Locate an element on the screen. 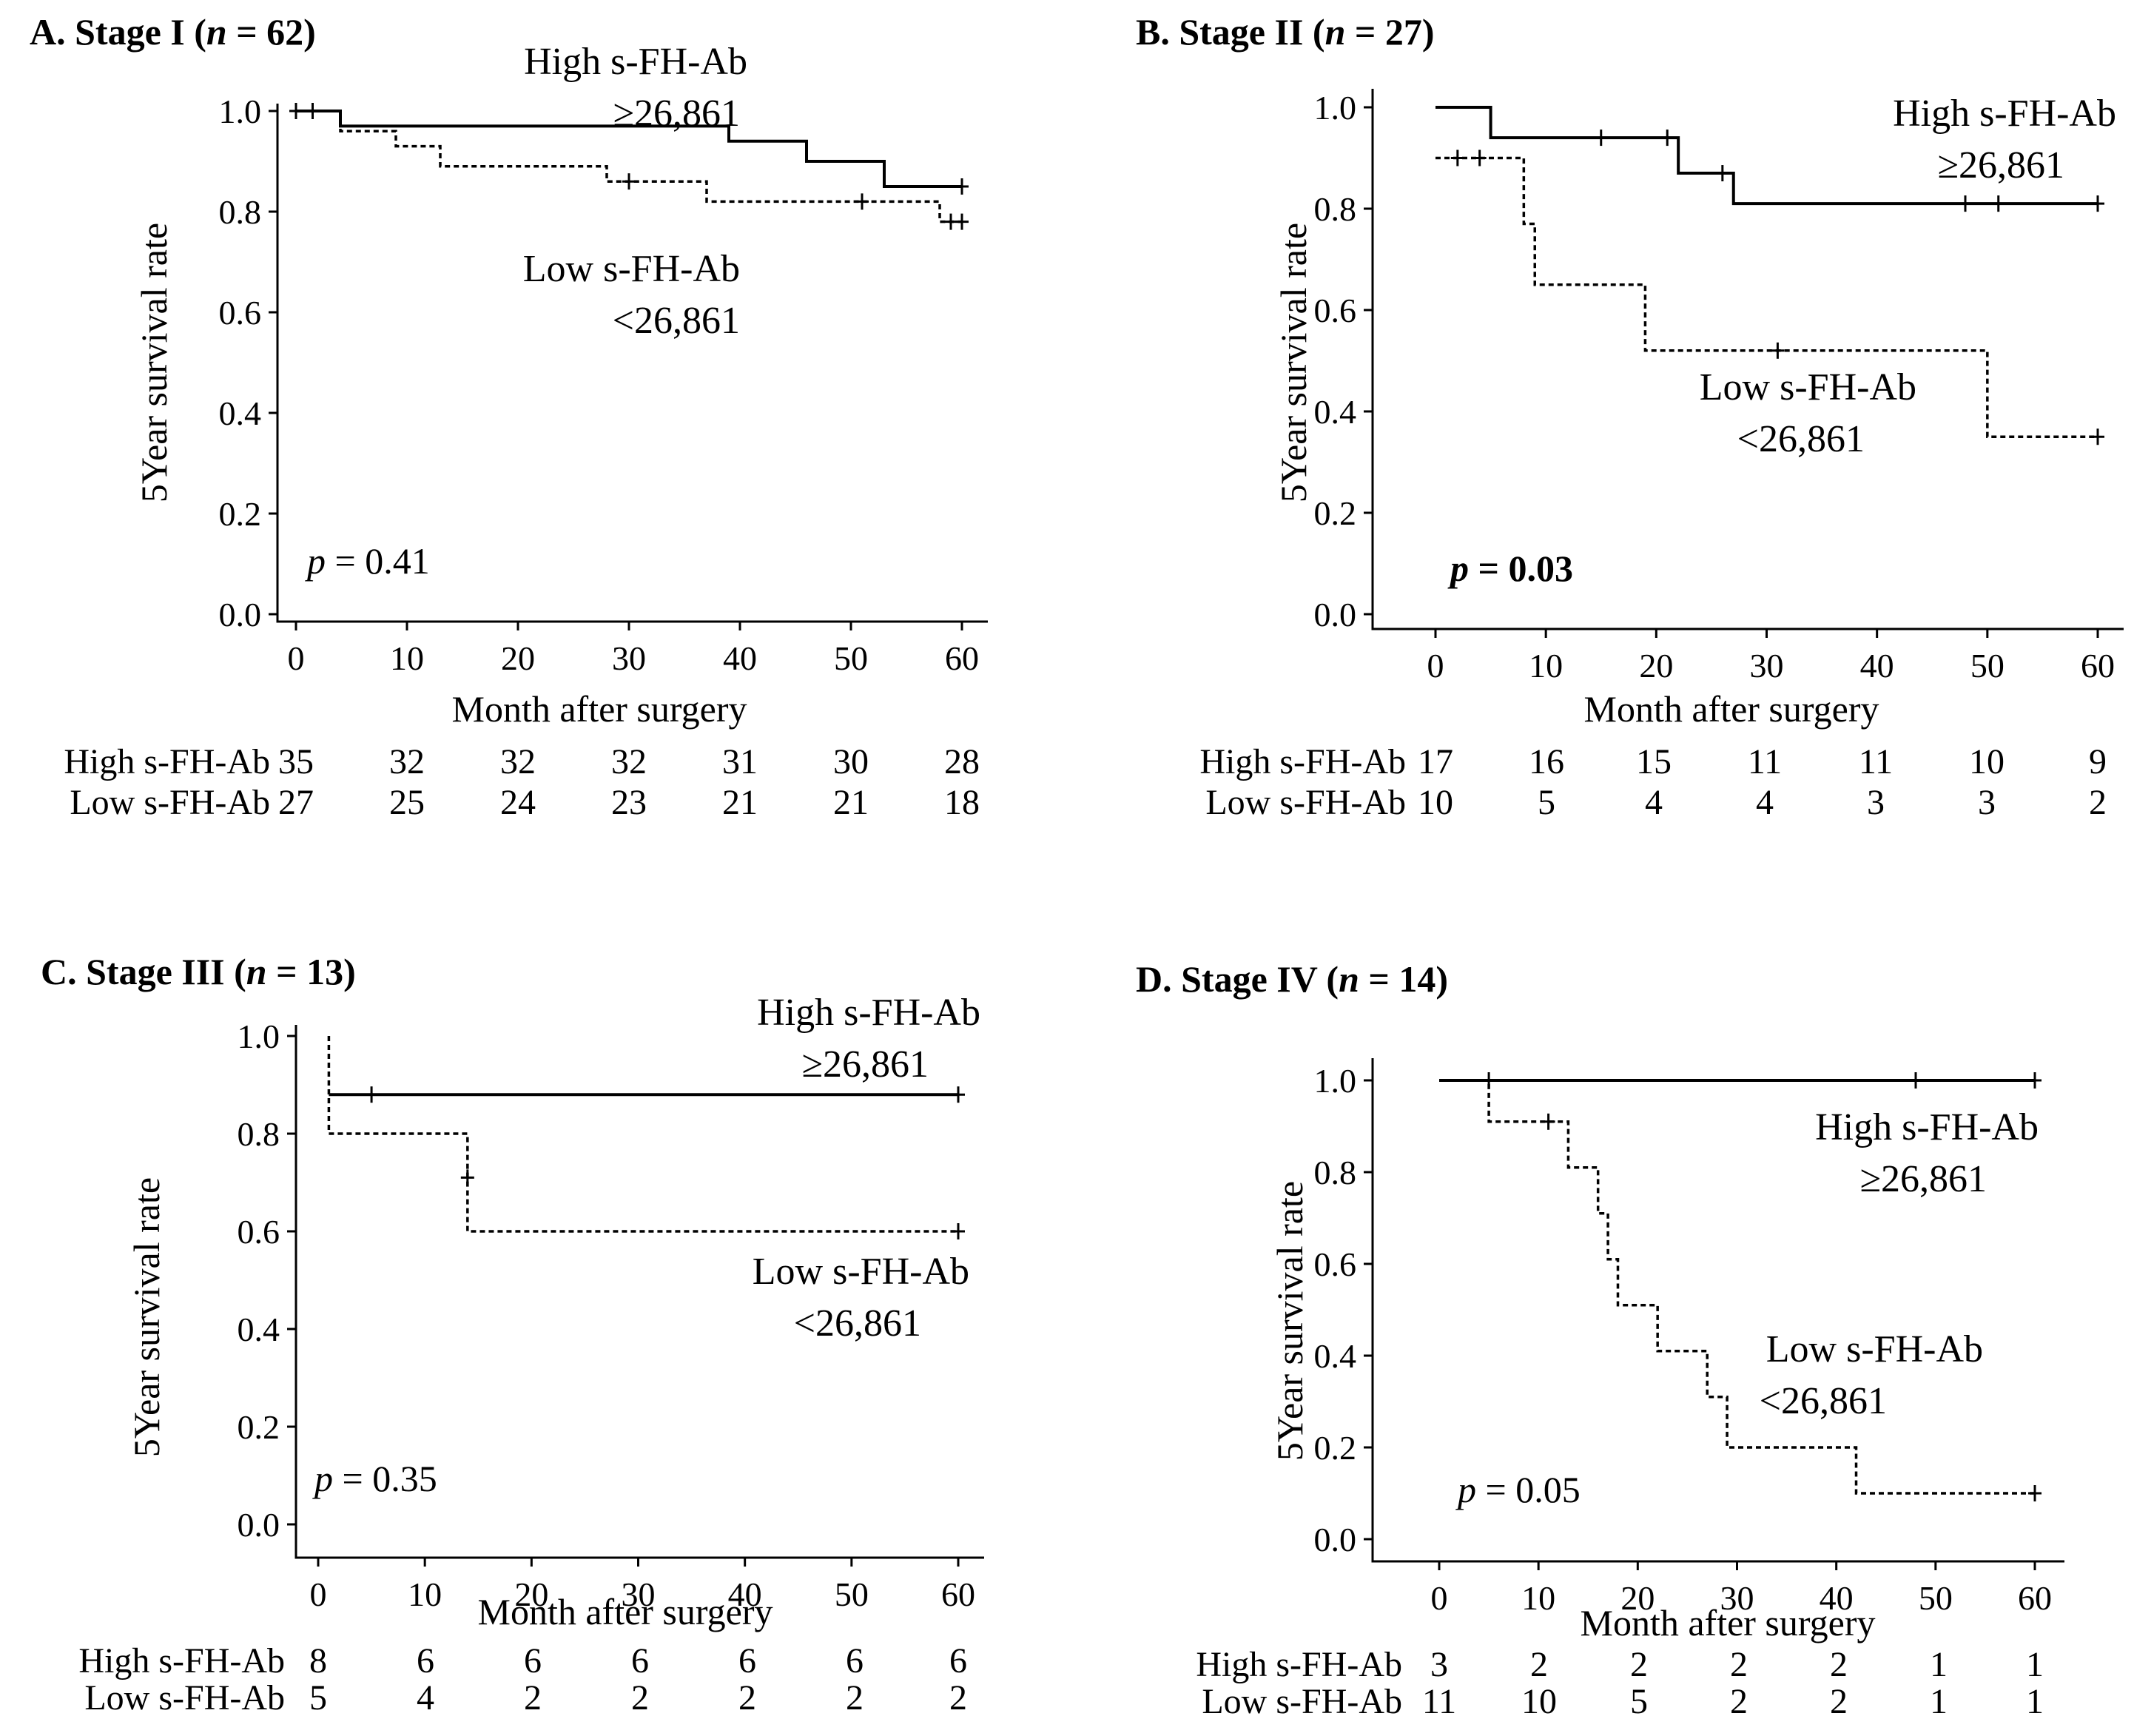 The height and width of the screenshot is (1736, 2134). panel-title: D. Stage IV (n = 14) is located at coordinates (1292, 979).